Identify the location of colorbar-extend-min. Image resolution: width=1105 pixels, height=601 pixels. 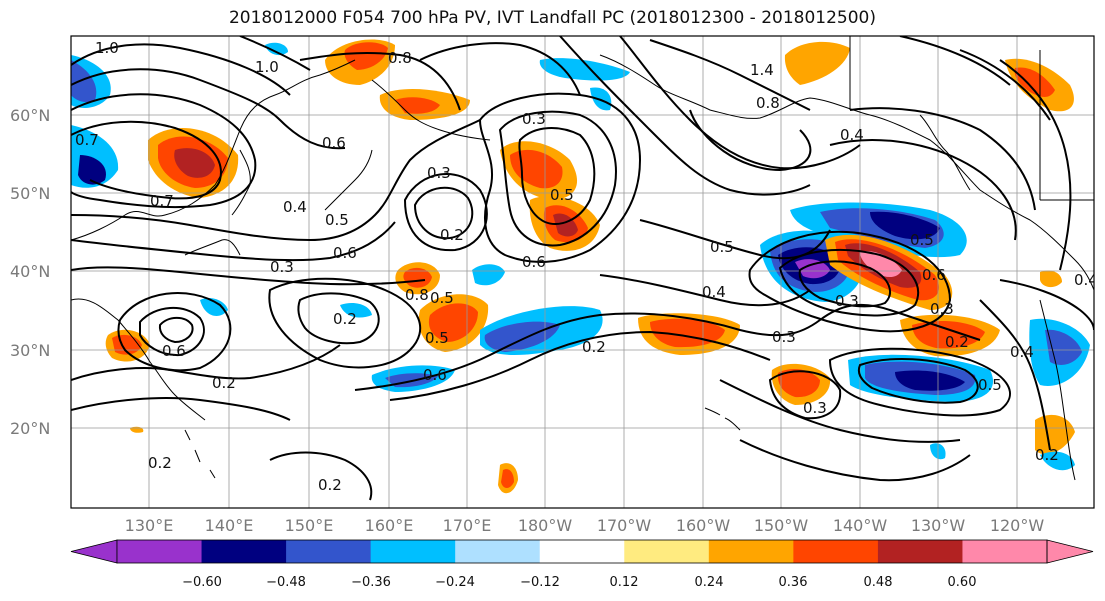
(94, 551).